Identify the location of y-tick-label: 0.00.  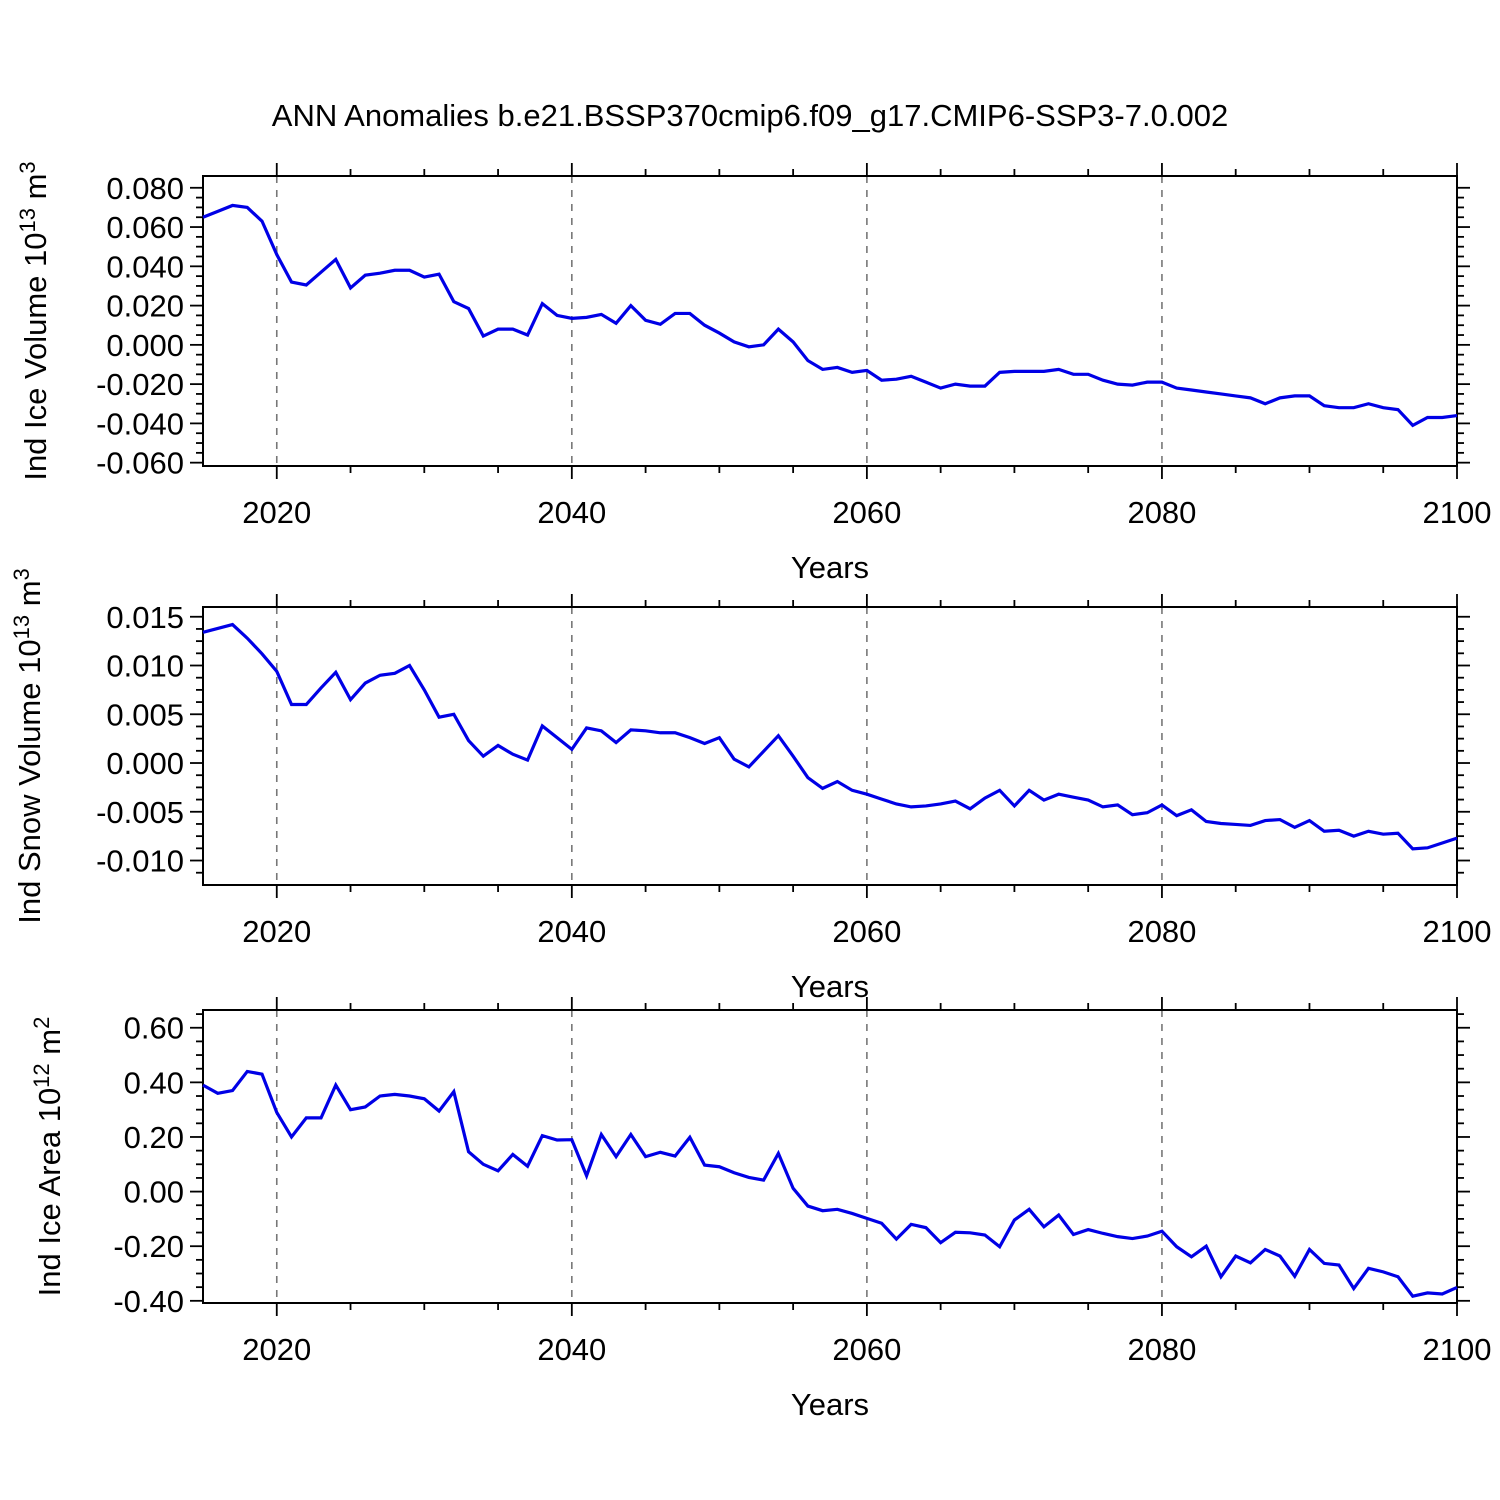
(154, 1192).